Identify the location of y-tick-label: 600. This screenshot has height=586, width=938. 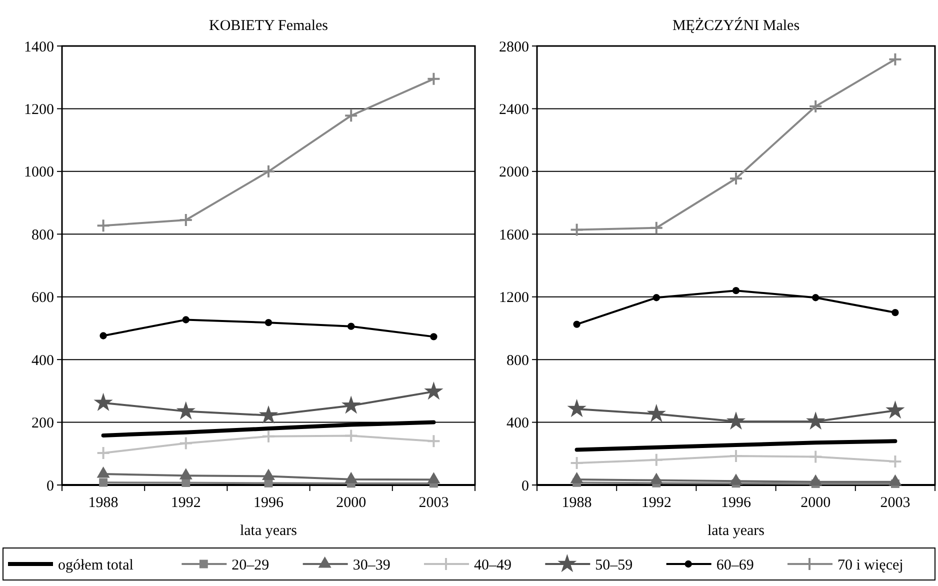
(43, 298).